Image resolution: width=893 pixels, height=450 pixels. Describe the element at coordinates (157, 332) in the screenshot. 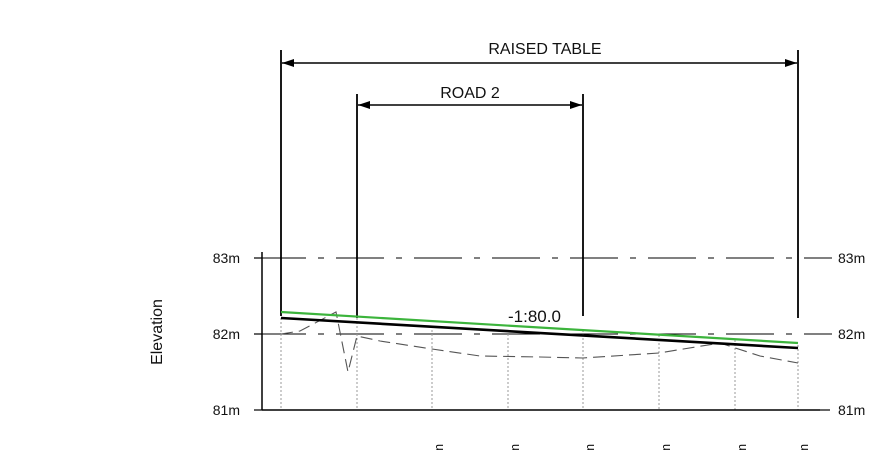

I see `y-axis-title: Elevation` at that location.